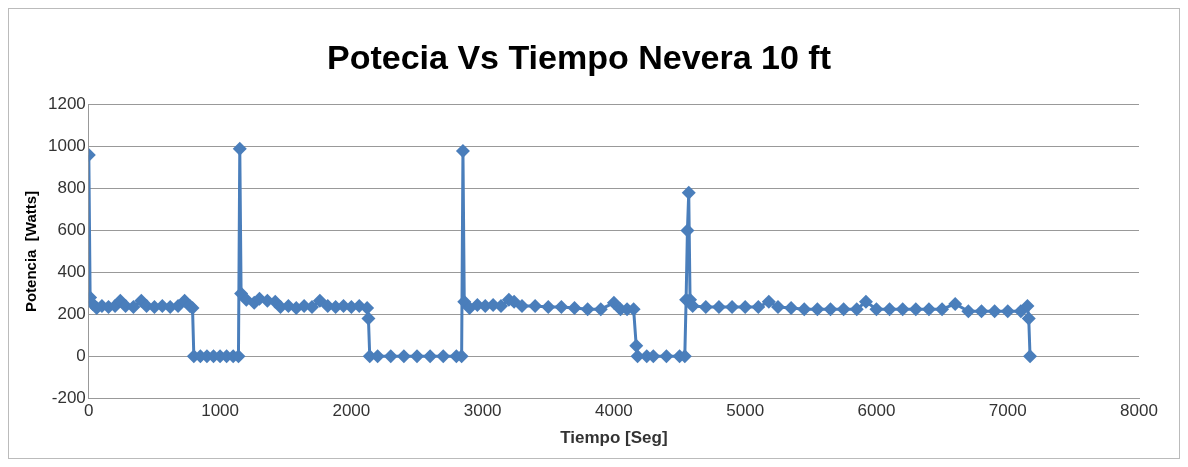 This screenshot has width=1188, height=467. I want to click on x-tick-label: 5000, so click(745, 411).